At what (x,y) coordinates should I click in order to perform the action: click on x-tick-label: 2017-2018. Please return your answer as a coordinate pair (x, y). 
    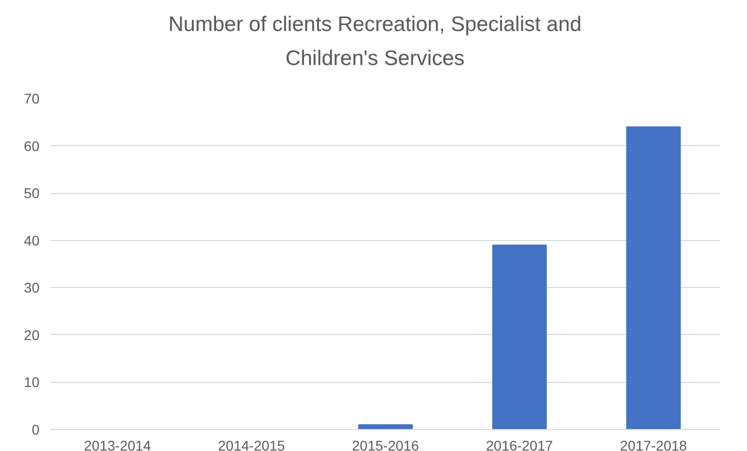
    Looking at the image, I should click on (654, 444).